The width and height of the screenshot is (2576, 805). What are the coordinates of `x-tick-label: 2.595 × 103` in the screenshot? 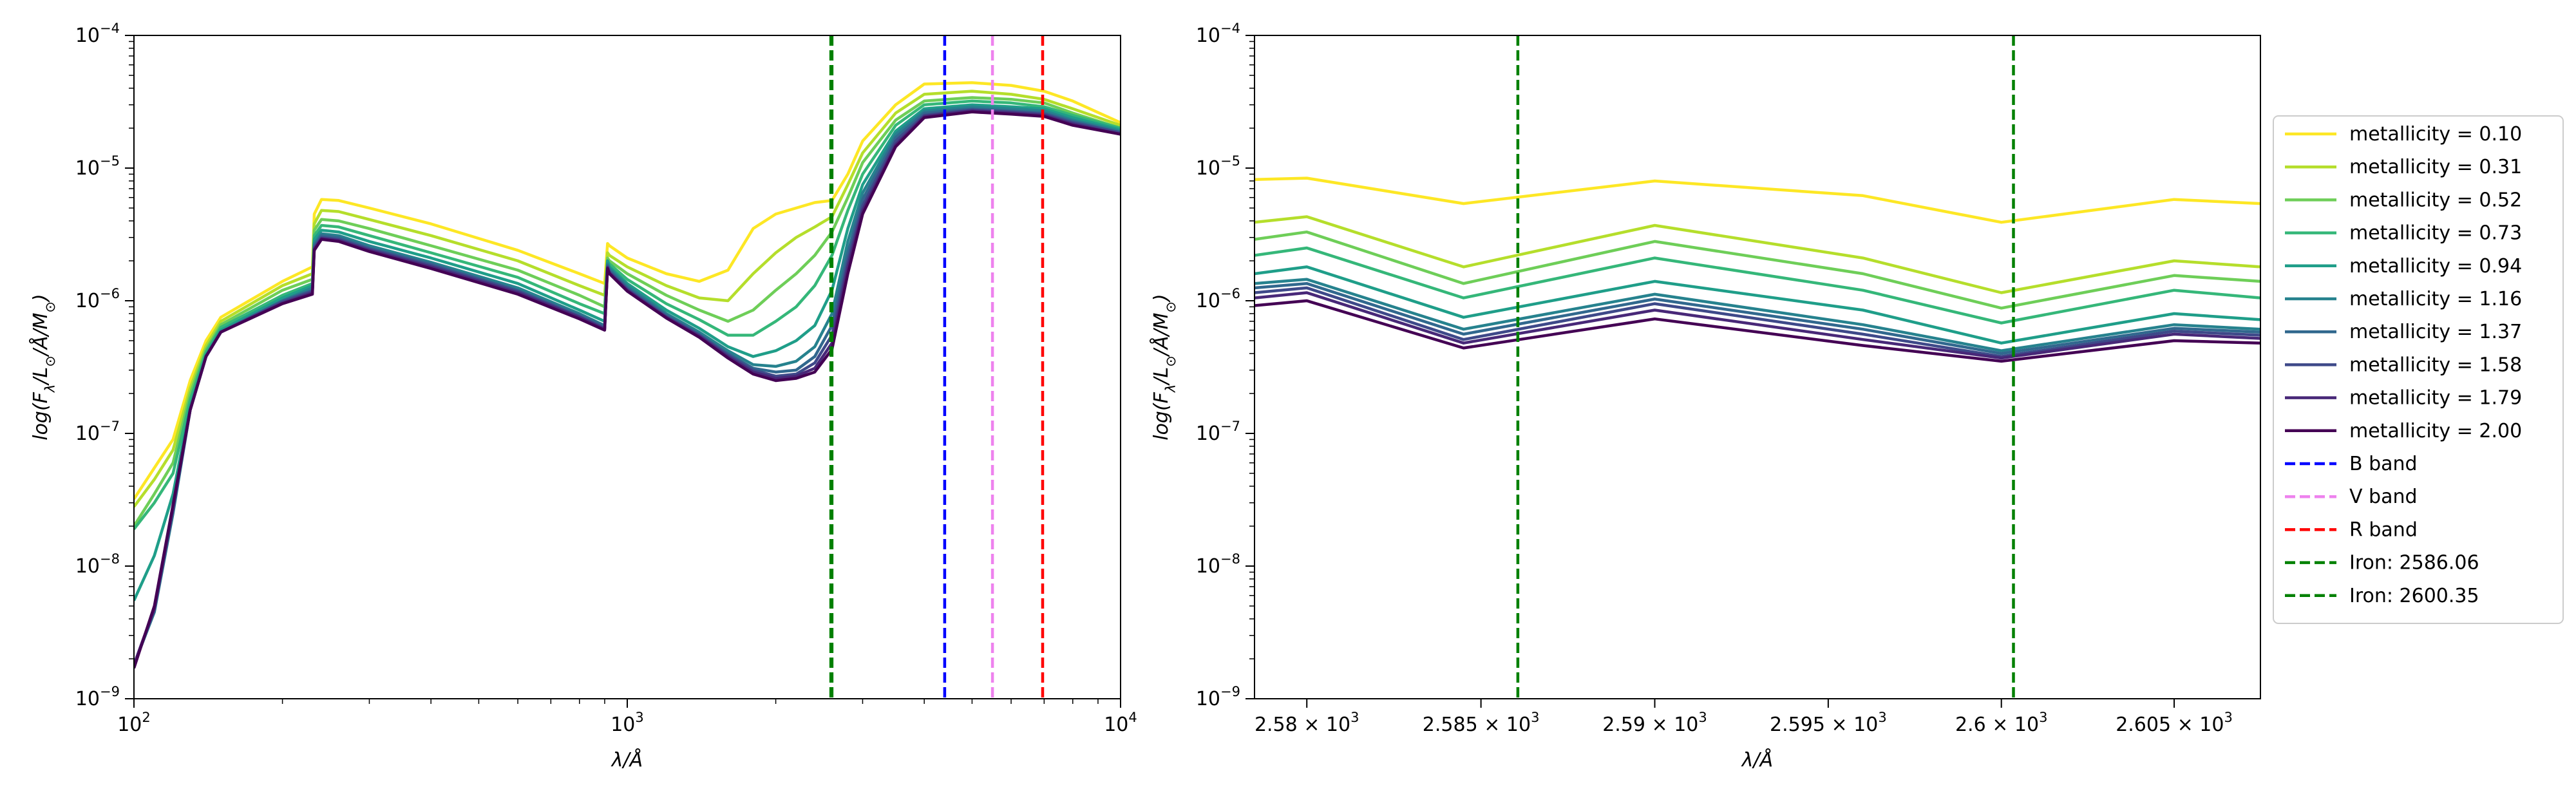 It's located at (1828, 723).